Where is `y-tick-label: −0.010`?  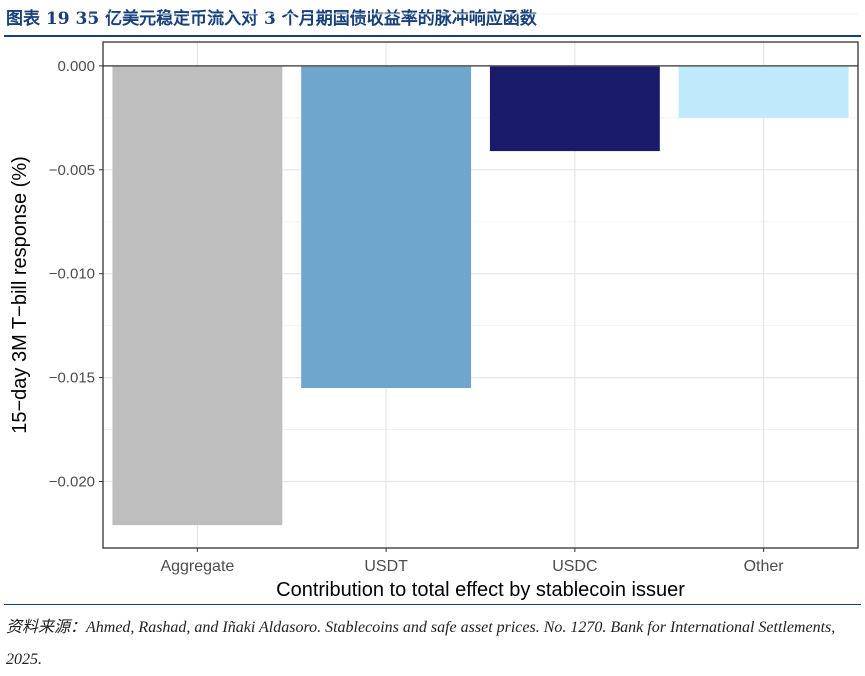
y-tick-label: −0.010 is located at coordinates (72, 274).